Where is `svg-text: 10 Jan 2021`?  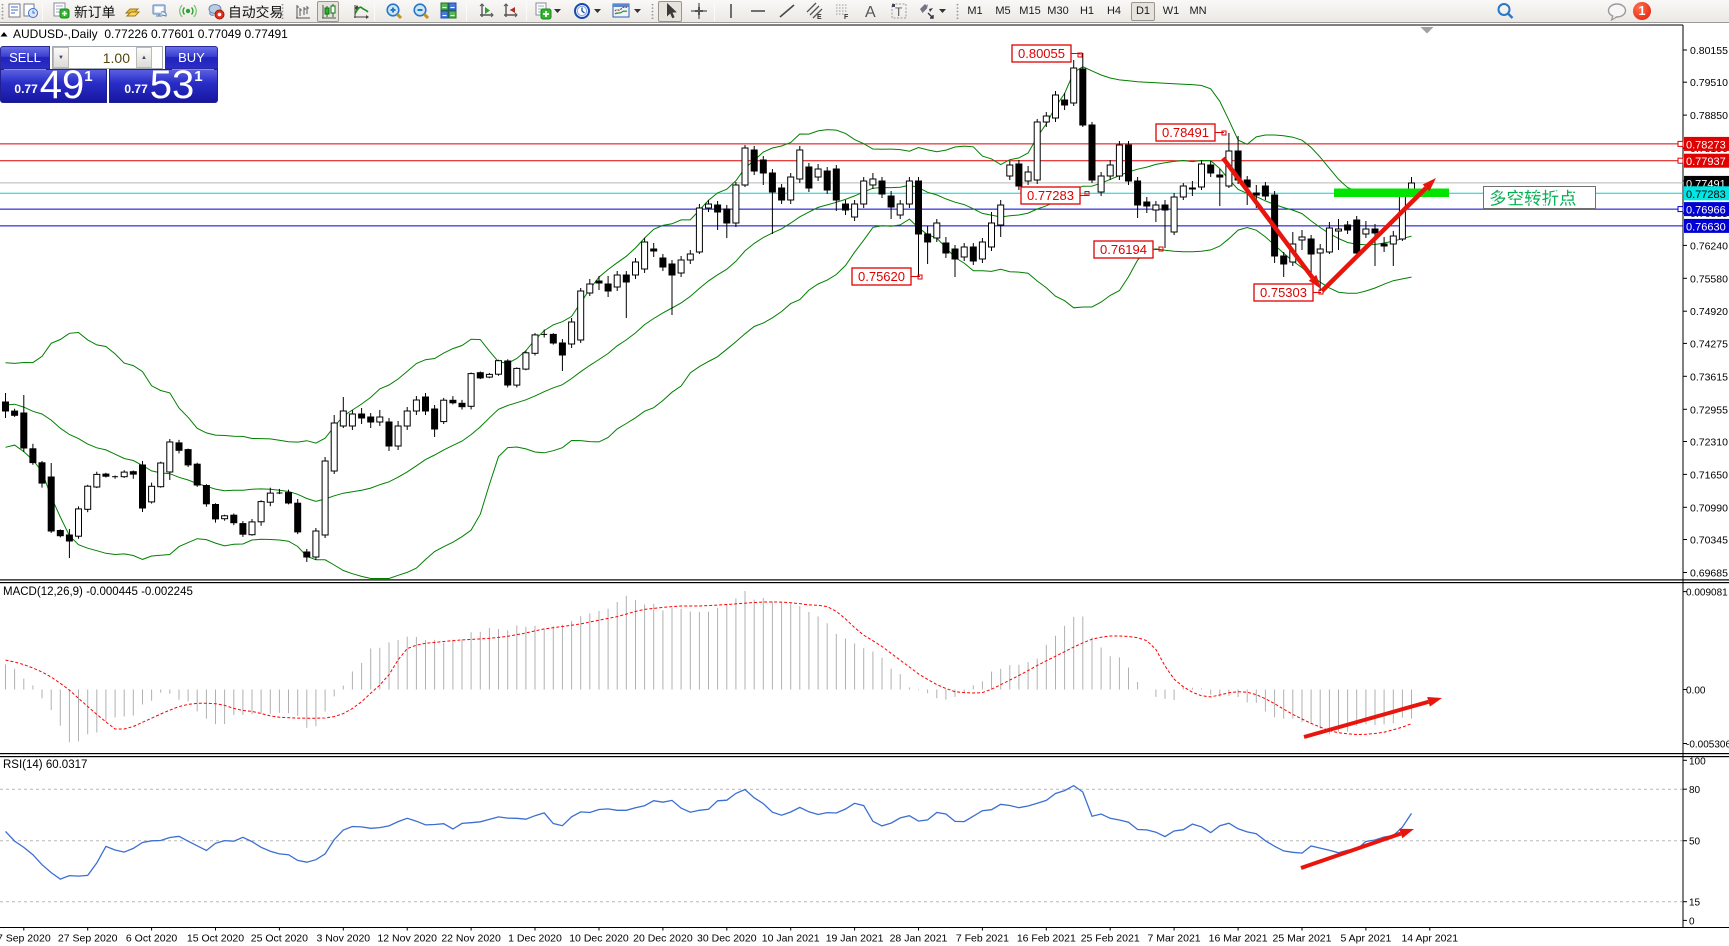
svg-text: 10 Jan 2021 is located at coordinates (791, 939).